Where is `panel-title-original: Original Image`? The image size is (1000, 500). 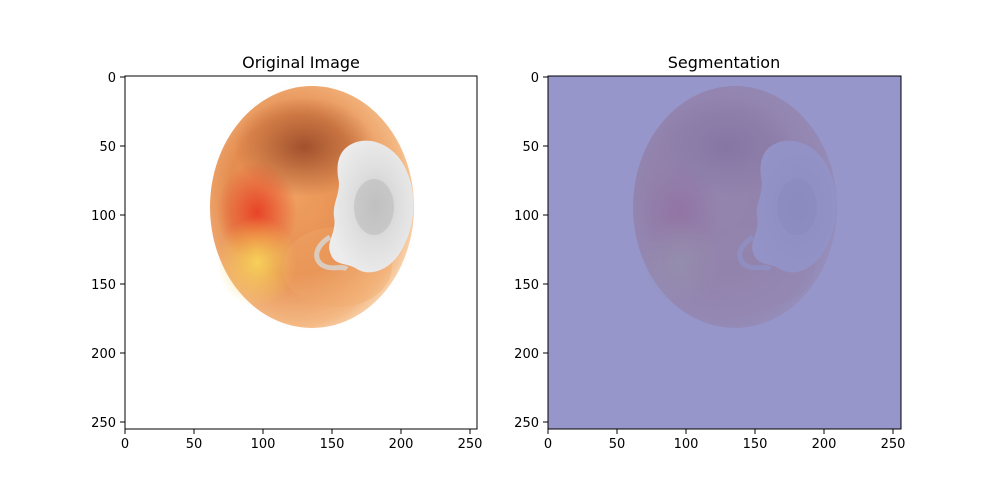 panel-title-original: Original Image is located at coordinates (301, 62).